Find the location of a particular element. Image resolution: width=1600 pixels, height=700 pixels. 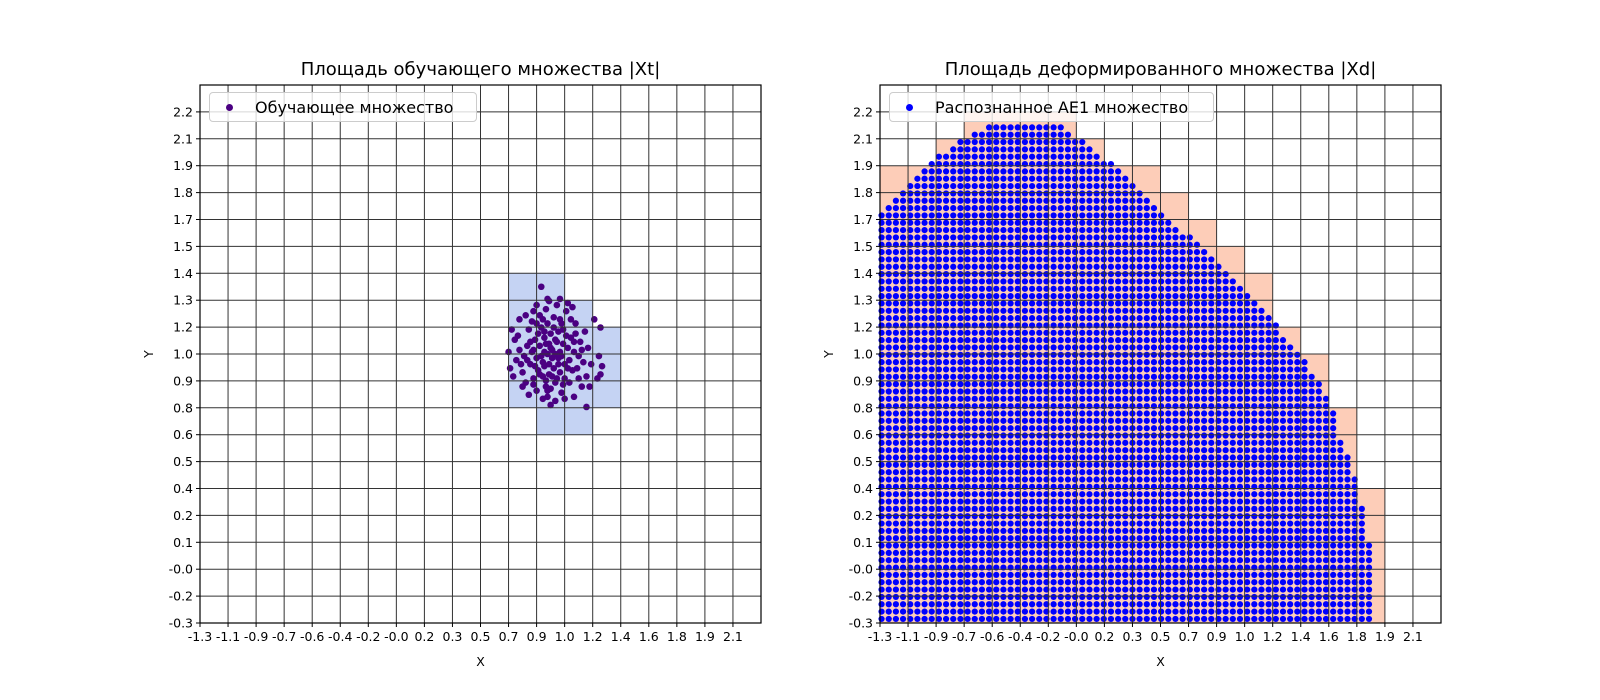

legend-training: Обучающее множество is located at coordinates (343, 107).